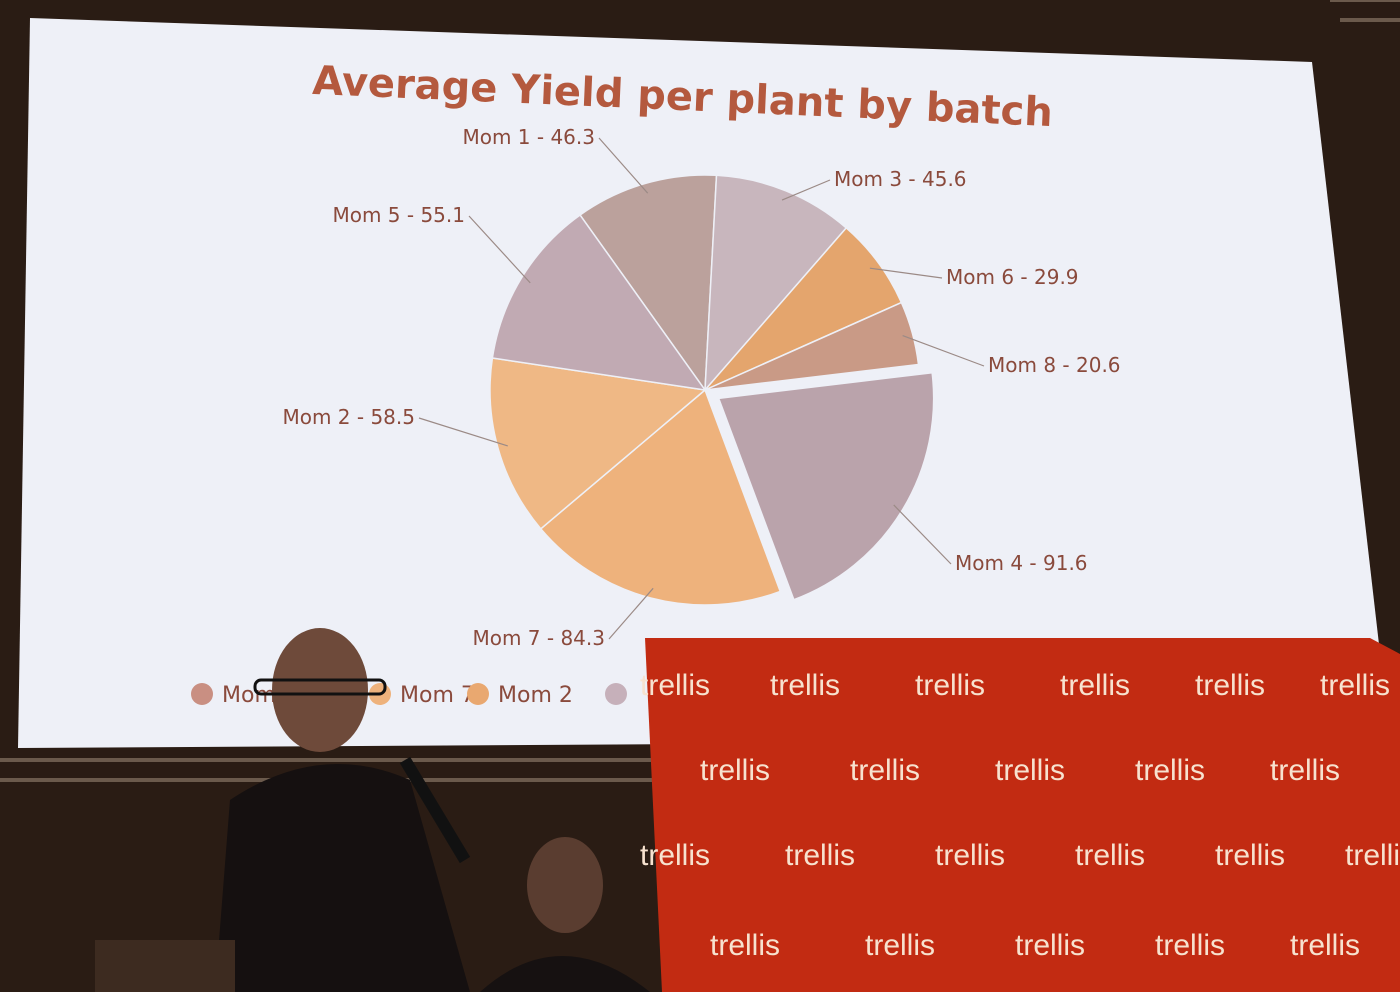  Describe the element at coordinates (820, 855) in the screenshot. I see `brand-logo-13: trellis` at that location.